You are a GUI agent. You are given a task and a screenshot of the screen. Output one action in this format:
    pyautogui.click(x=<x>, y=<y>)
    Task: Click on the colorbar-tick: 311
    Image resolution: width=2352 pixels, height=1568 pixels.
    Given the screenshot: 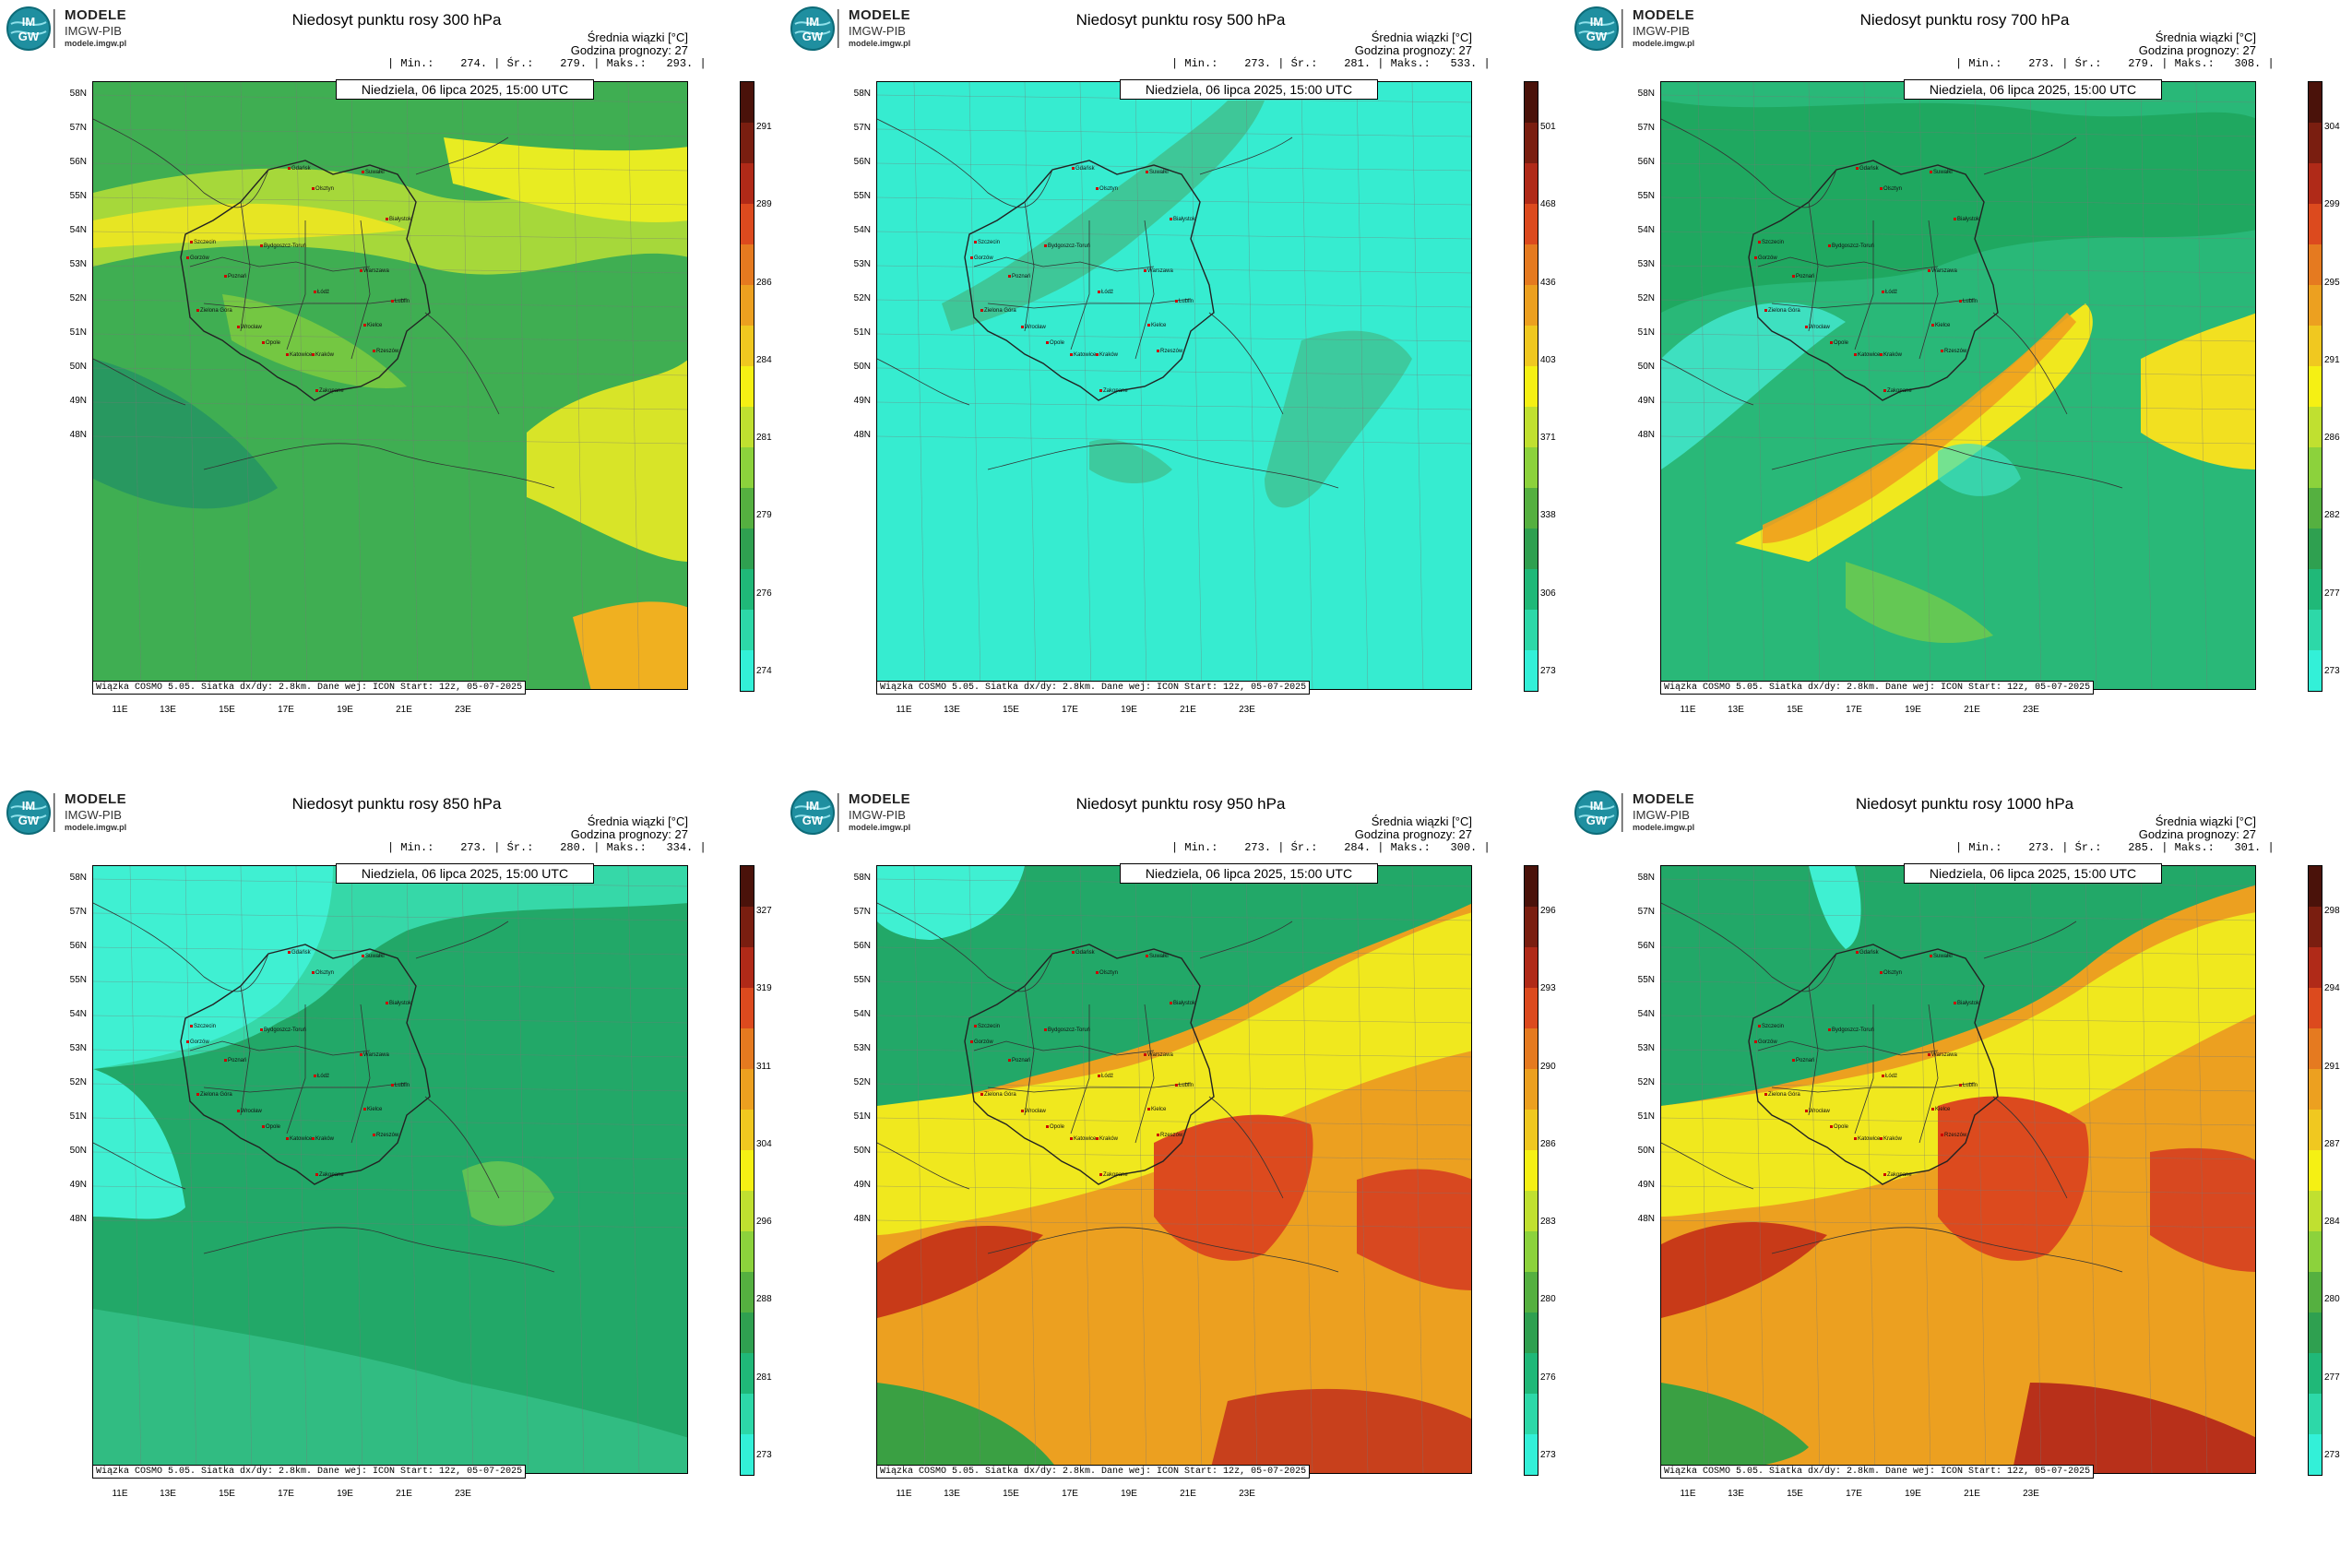 What is the action you would take?
    pyautogui.click(x=763, y=1066)
    